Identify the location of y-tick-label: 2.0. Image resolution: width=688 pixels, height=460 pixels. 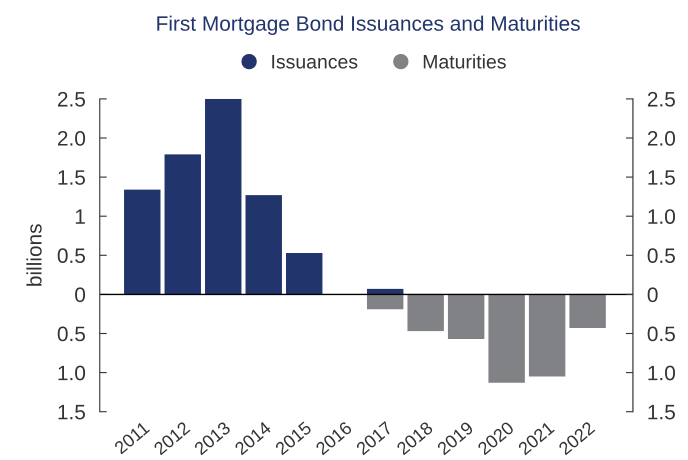
(72, 138).